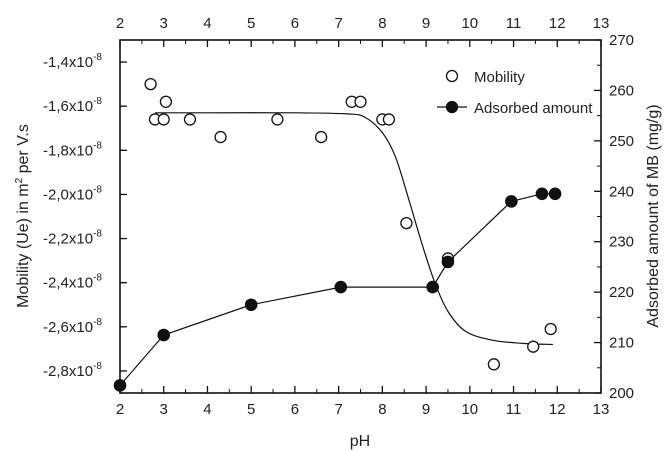 Image resolution: width=667 pixels, height=451 pixels. I want to click on top-tick-label: 13, so click(601, 23).